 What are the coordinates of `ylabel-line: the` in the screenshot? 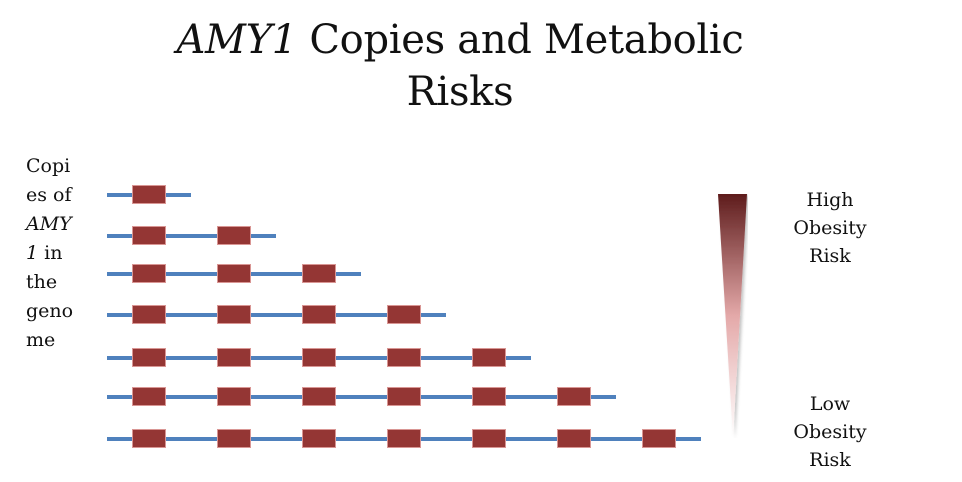 It's located at (42, 282).